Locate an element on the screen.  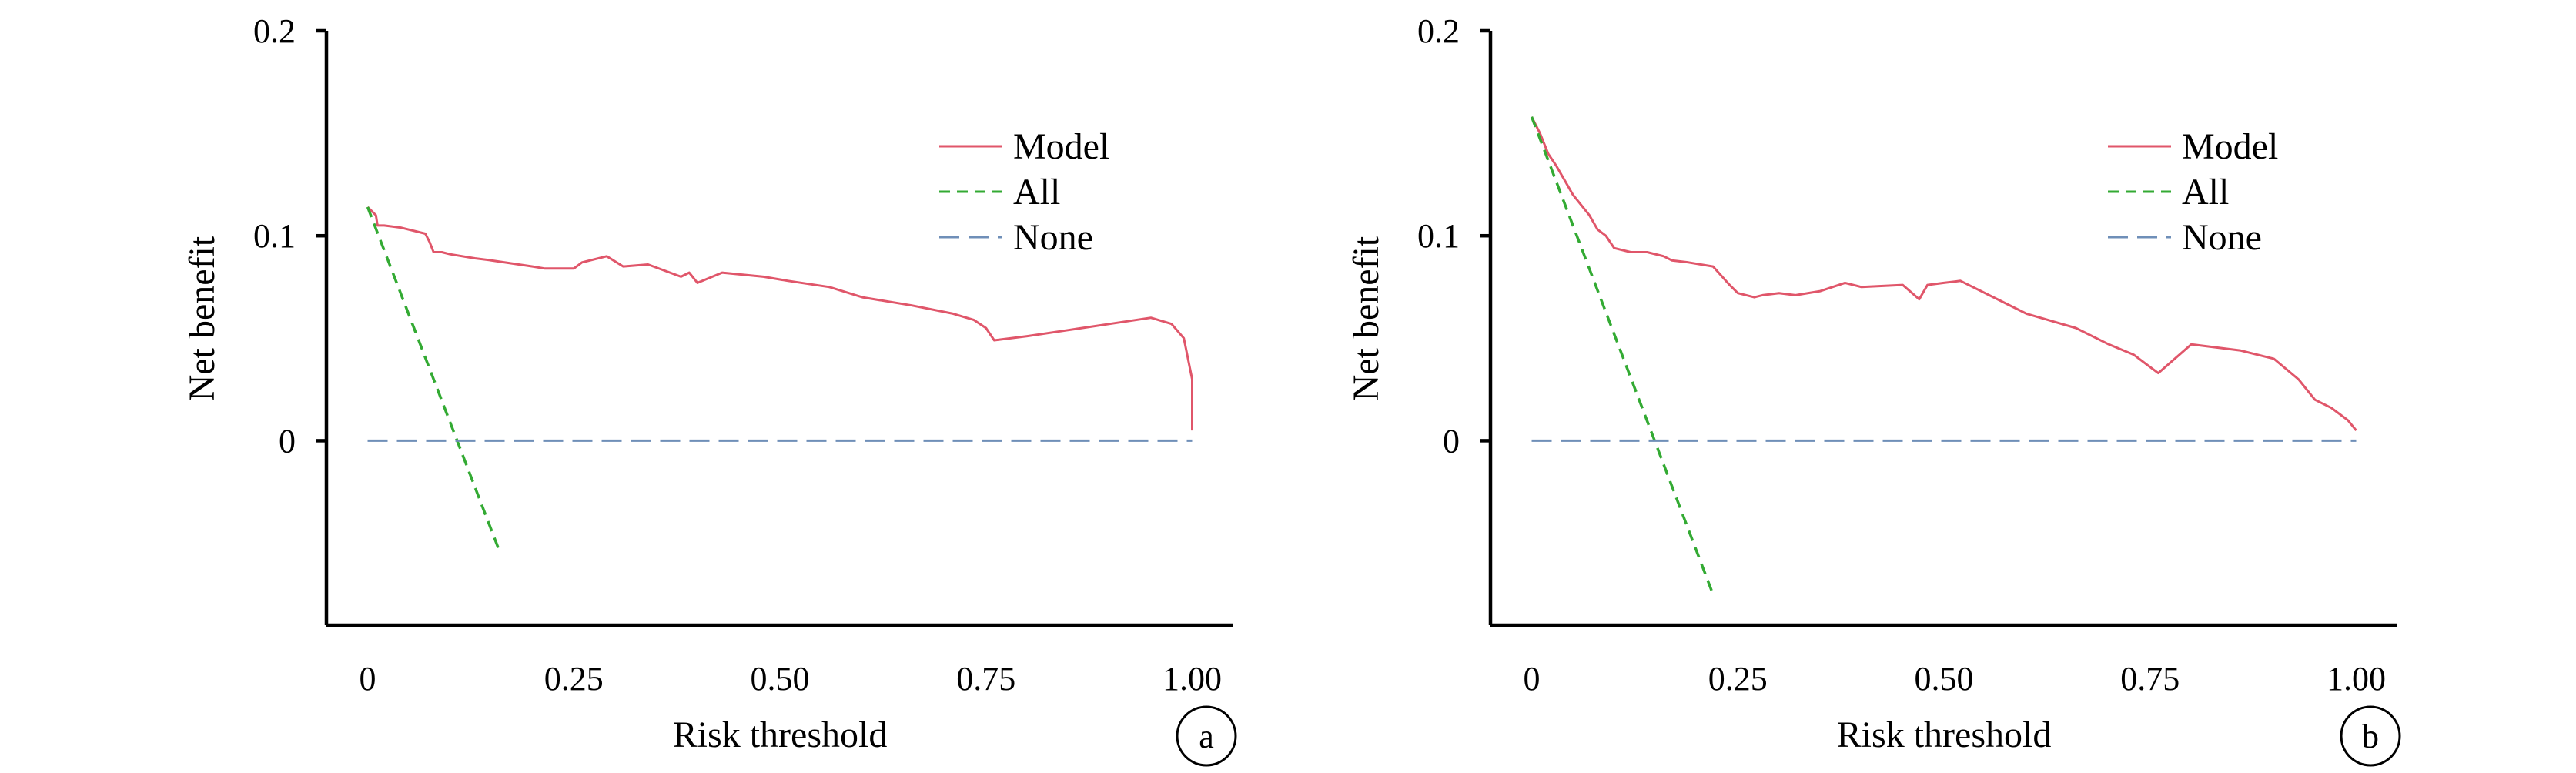
panel-letter: a is located at coordinates (1207, 736).